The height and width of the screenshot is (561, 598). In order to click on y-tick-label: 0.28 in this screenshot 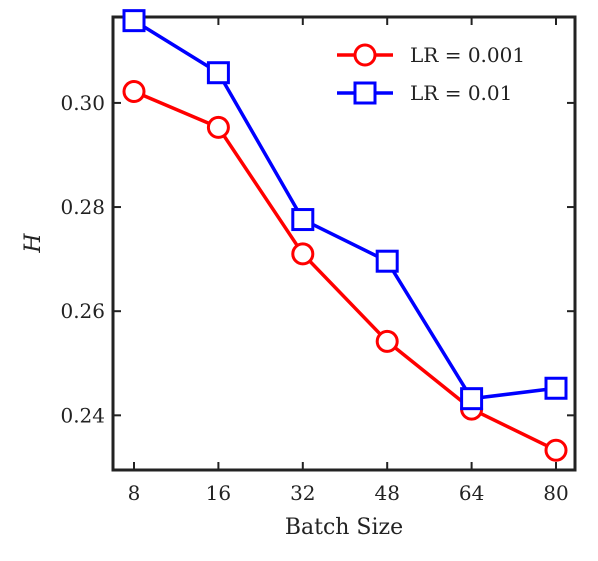, I will do `click(82, 207)`.